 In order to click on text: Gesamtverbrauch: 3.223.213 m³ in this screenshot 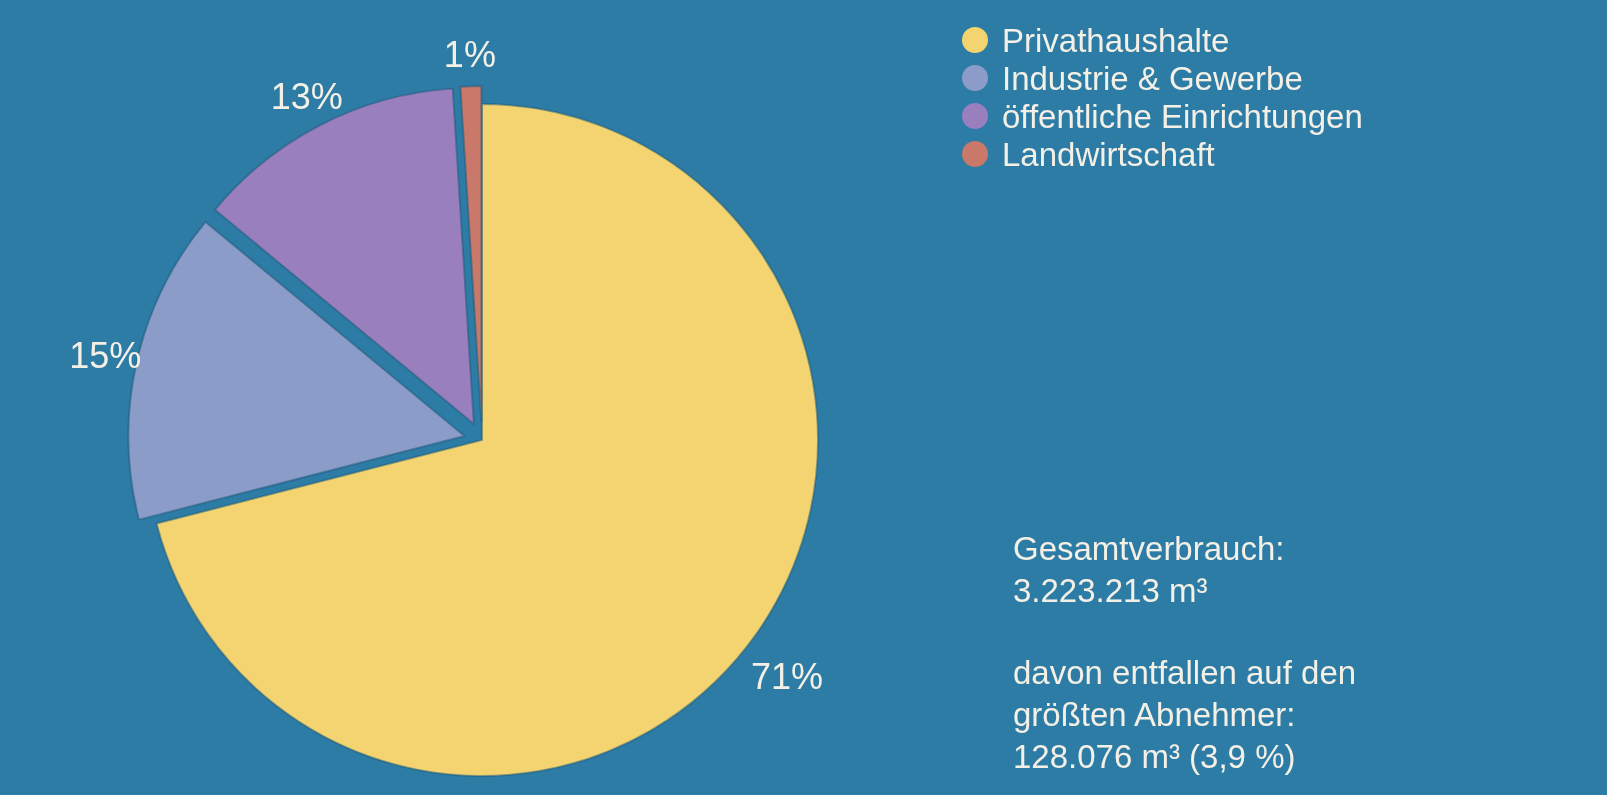, I will do `click(1149, 569)`.